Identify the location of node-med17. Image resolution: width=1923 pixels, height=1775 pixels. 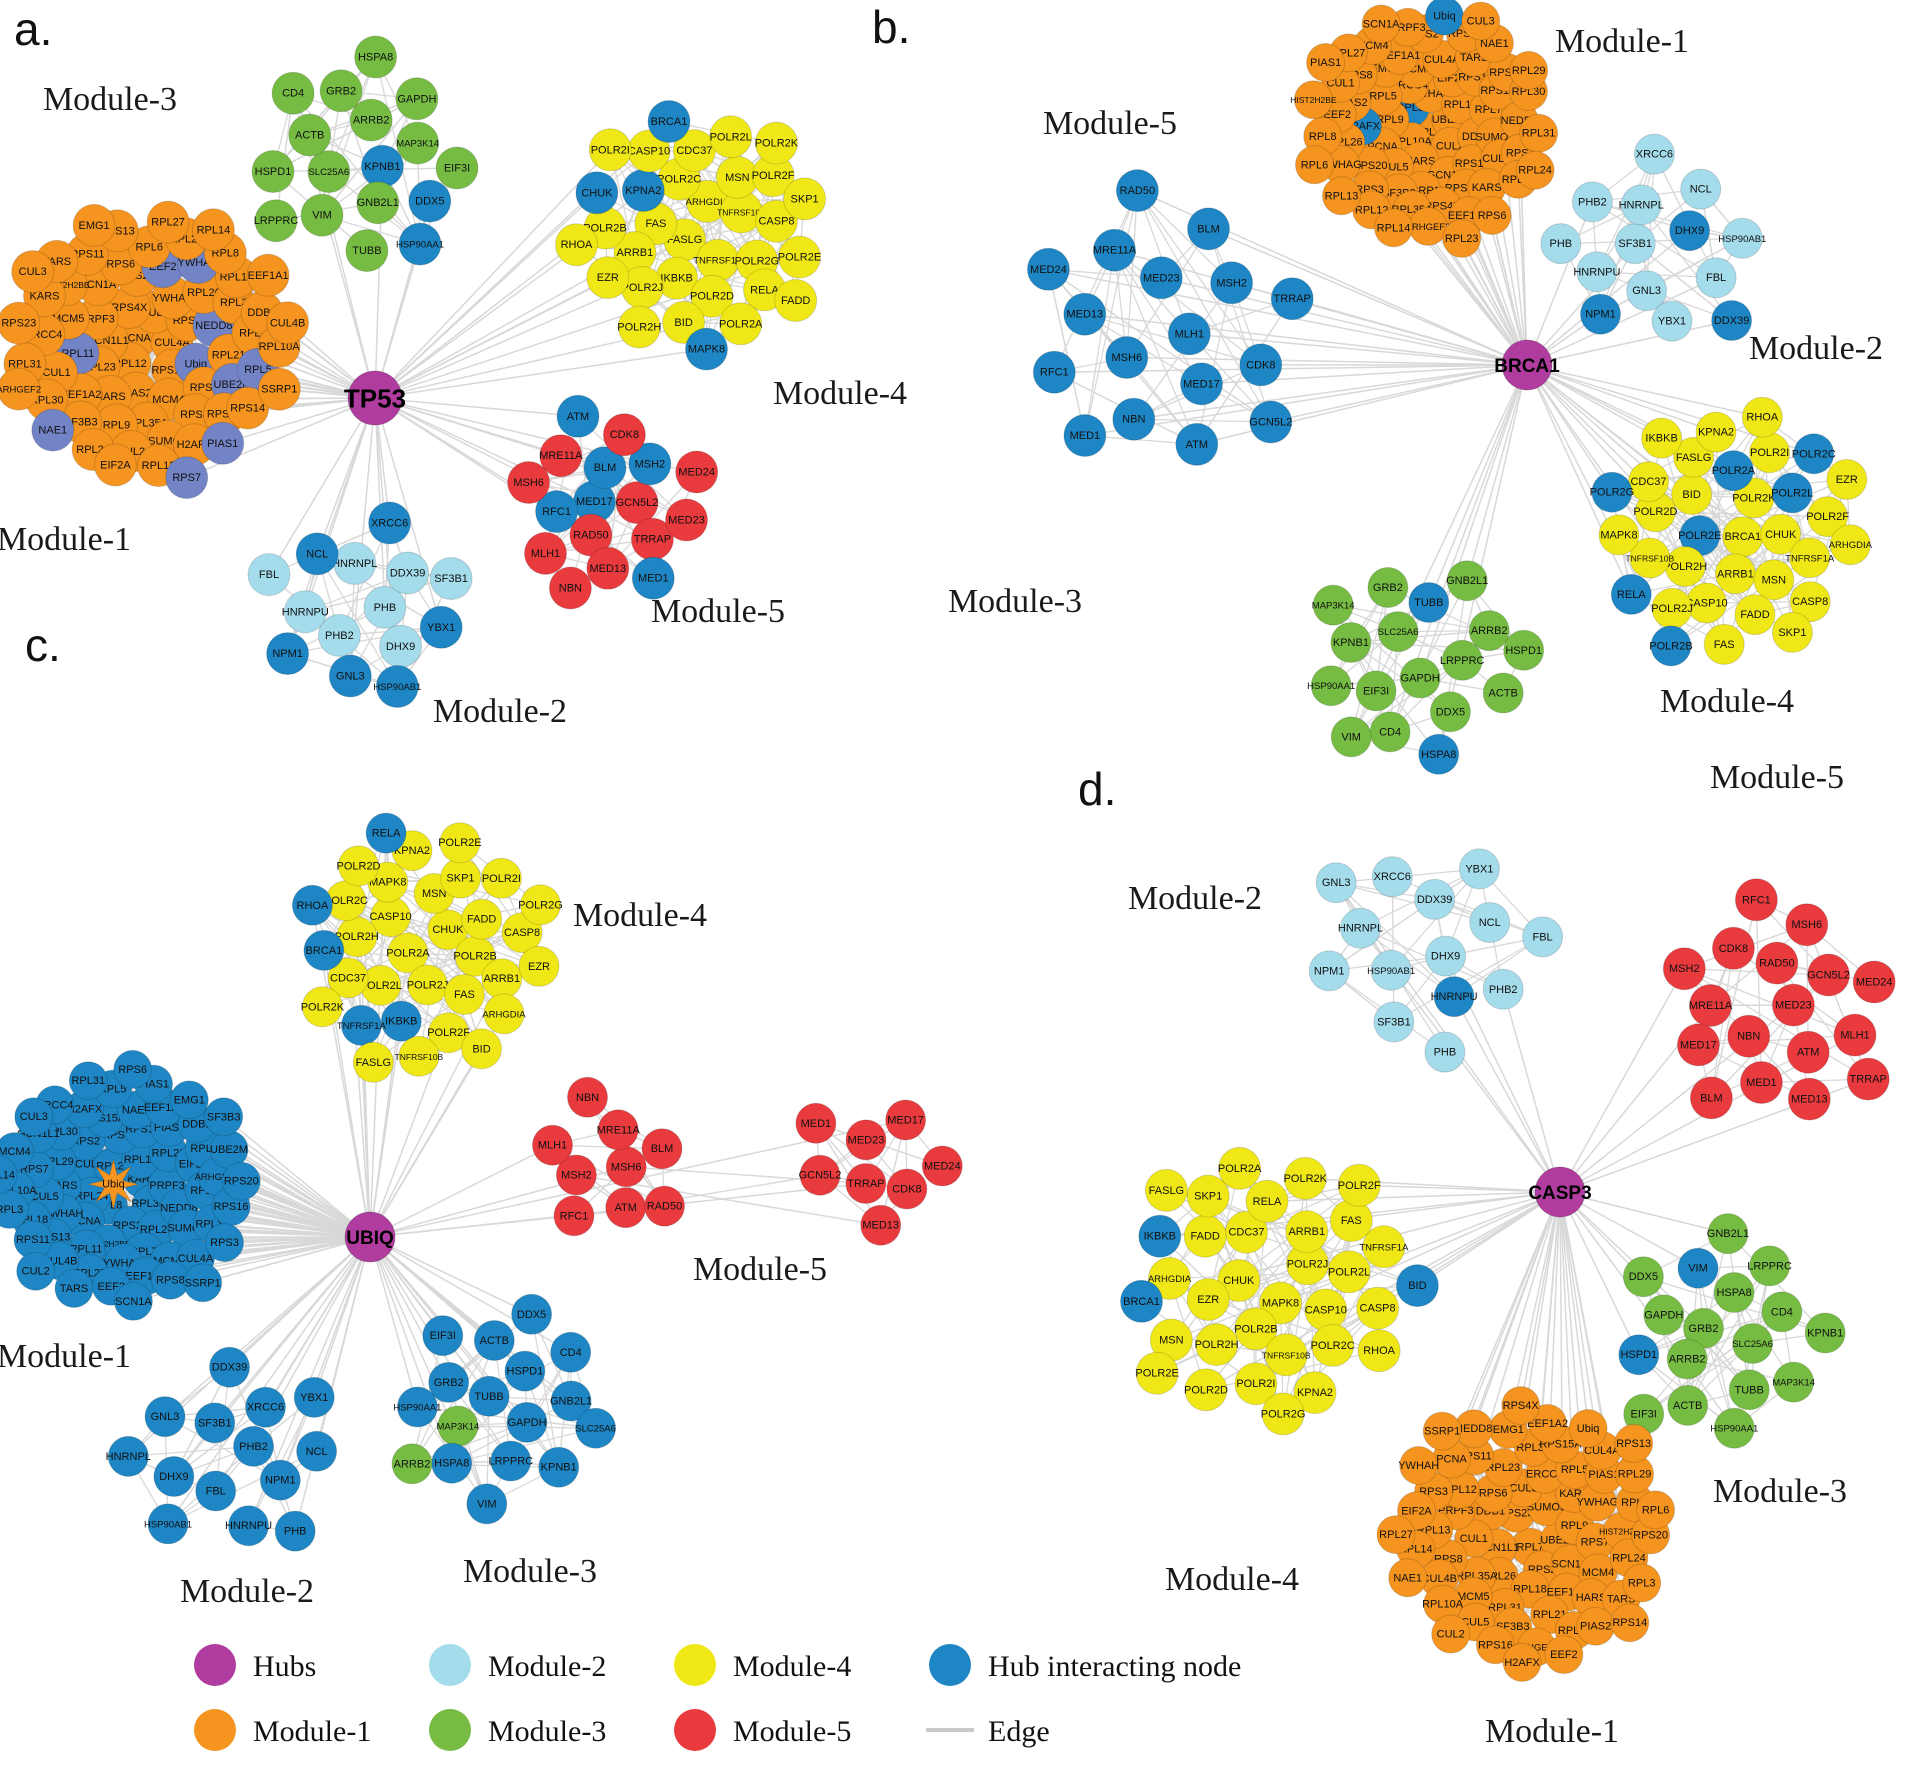
(1201, 384).